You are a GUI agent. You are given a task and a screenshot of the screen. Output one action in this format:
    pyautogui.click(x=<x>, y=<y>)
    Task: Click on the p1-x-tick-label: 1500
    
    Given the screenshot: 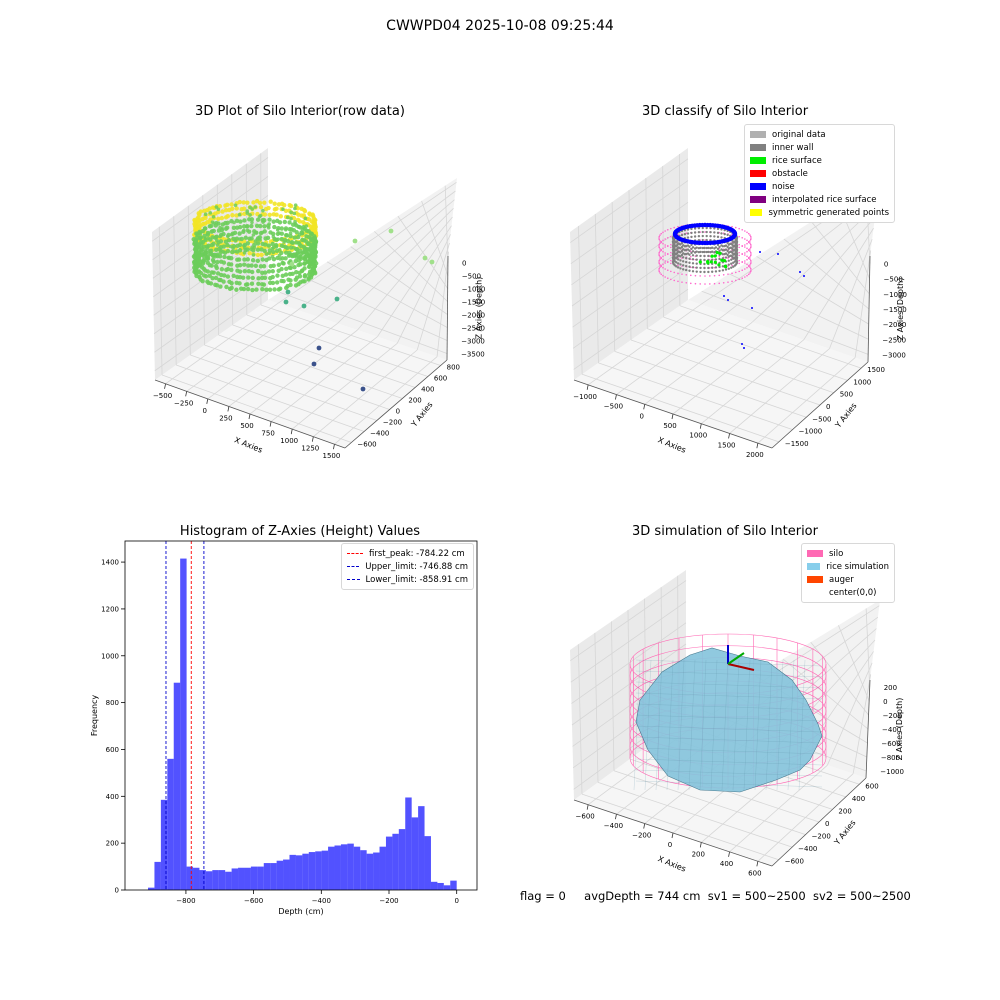 What is the action you would take?
    pyautogui.click(x=332, y=456)
    